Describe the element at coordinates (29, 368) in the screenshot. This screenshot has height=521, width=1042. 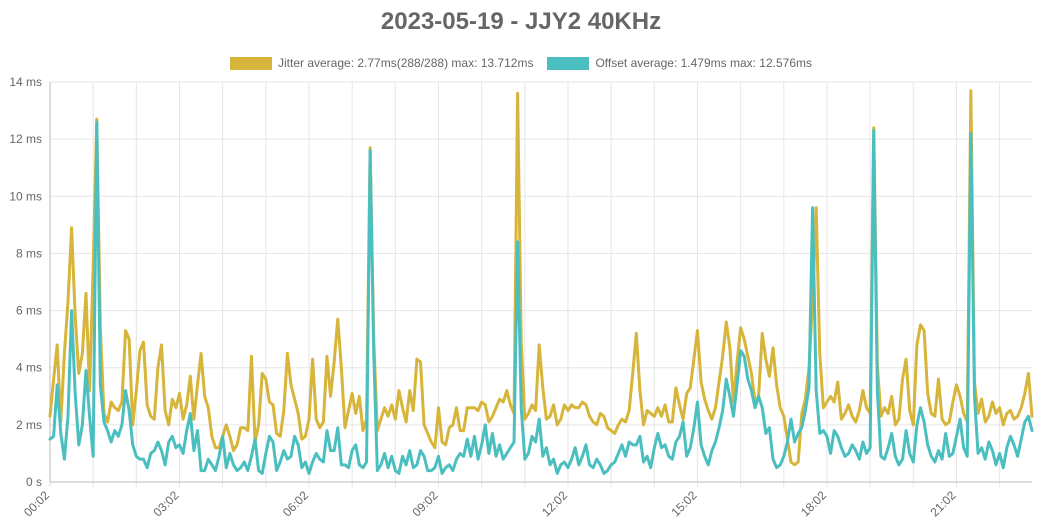
I see `y-tick-label: 4 ms` at that location.